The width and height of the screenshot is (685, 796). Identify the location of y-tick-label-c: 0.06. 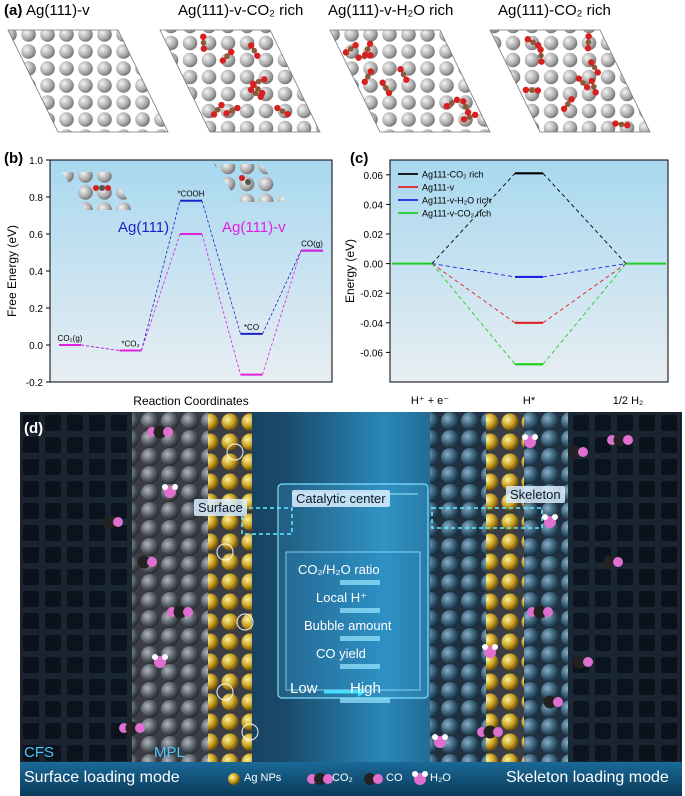
(374, 176).